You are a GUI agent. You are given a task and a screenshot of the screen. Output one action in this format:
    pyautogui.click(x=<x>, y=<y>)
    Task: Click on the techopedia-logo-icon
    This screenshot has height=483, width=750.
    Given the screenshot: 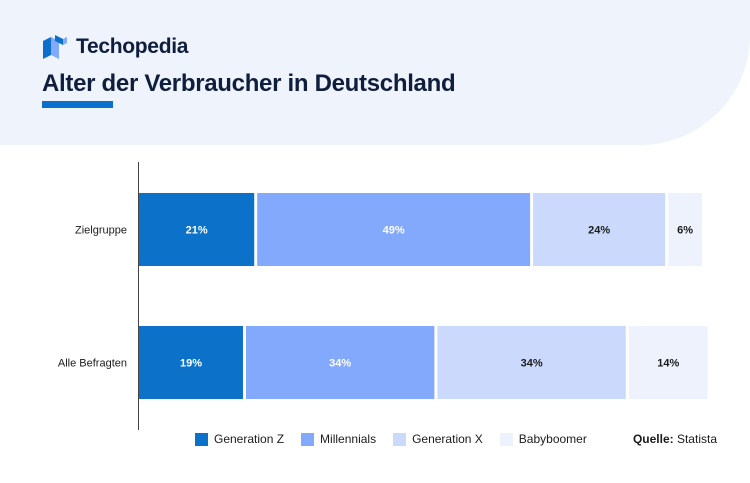 What is the action you would take?
    pyautogui.click(x=55, y=47)
    